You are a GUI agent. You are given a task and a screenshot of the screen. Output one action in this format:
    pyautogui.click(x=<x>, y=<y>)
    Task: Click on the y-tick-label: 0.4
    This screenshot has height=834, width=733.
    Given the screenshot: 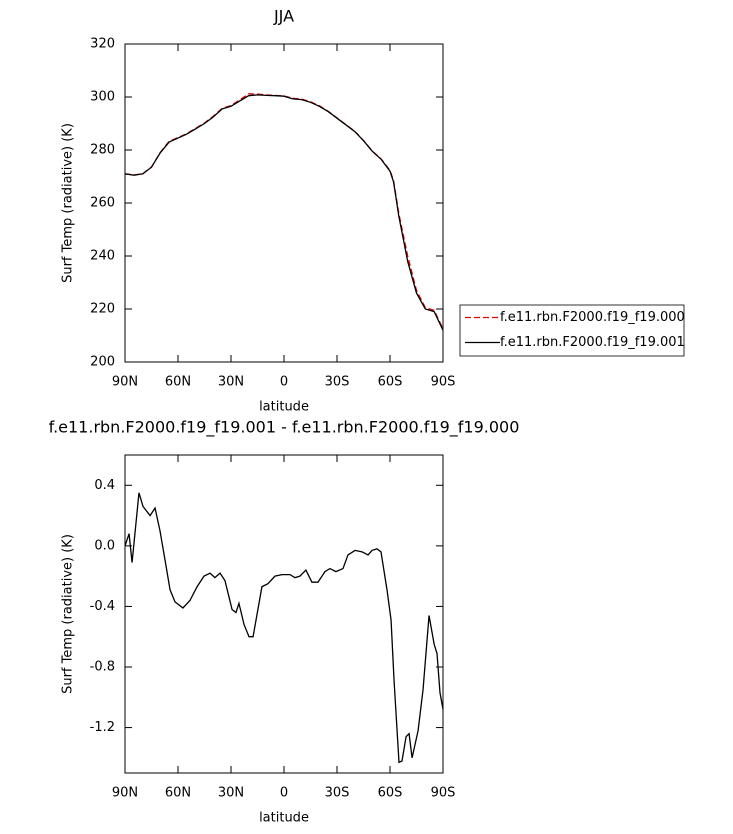 What is the action you would take?
    pyautogui.click(x=104, y=485)
    